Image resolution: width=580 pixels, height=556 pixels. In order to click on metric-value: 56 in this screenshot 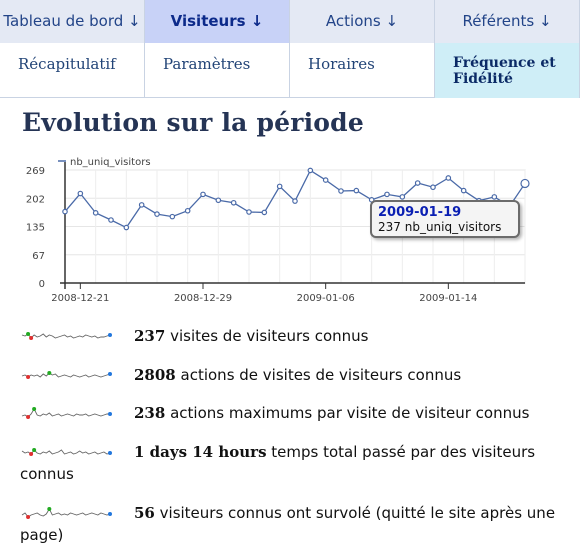, I will do `click(144, 513)`.